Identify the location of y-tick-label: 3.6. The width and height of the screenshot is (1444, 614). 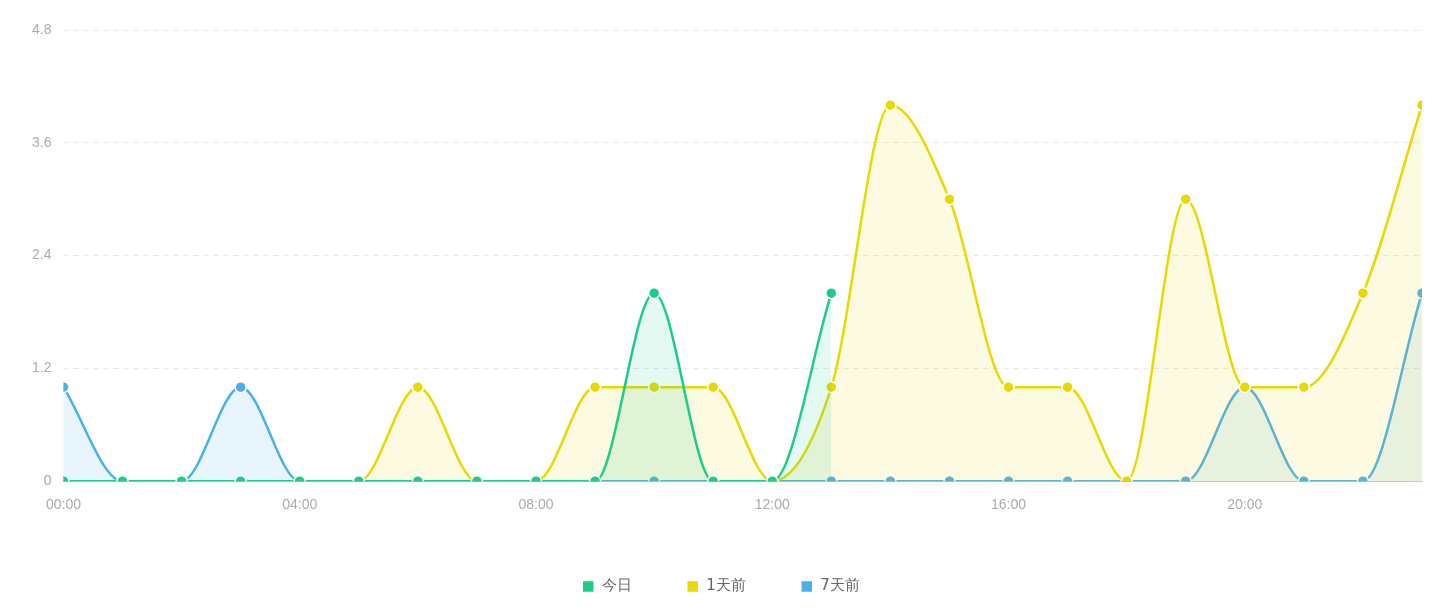
(41, 141).